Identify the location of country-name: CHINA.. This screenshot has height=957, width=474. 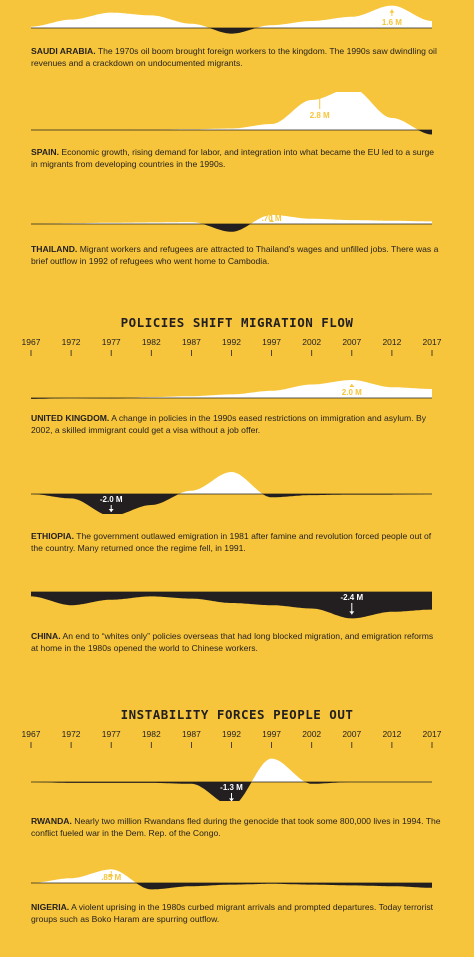
(46, 636).